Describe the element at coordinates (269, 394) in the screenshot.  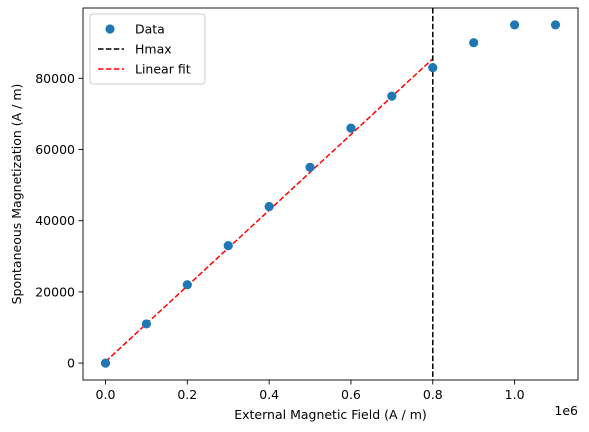
I see `x-tick-label: 0.4` at that location.